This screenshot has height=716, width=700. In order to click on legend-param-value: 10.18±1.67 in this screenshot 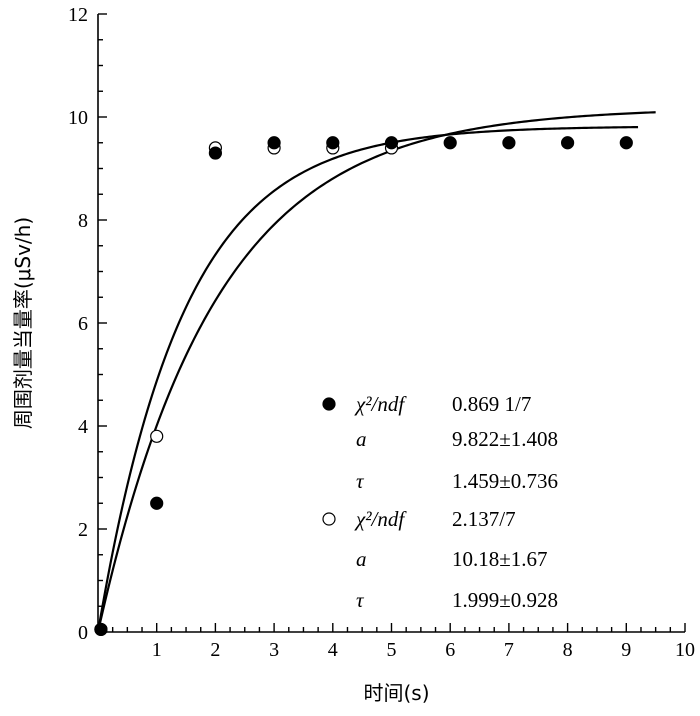, I will do `click(500, 559)`.